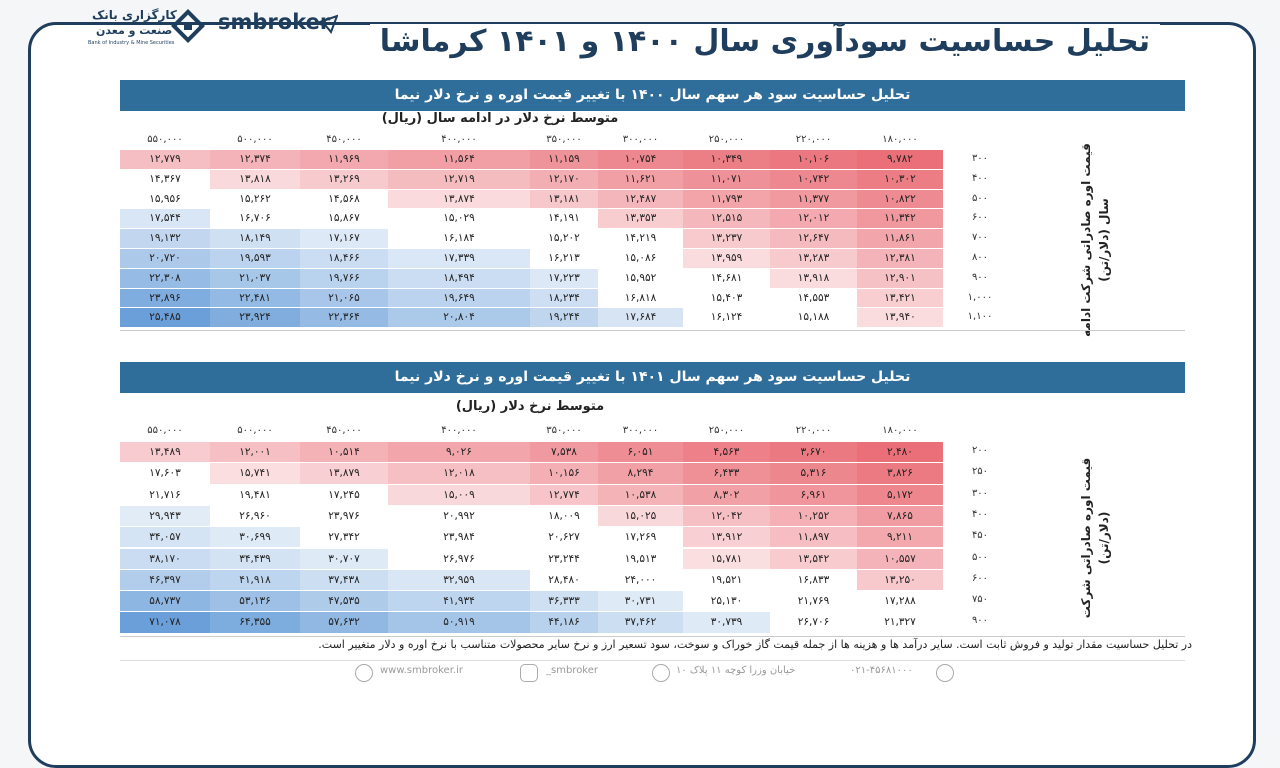 The width and height of the screenshot is (1280, 768). I want to click on cell: ۲۶,۹۷۶, so click(459, 558).